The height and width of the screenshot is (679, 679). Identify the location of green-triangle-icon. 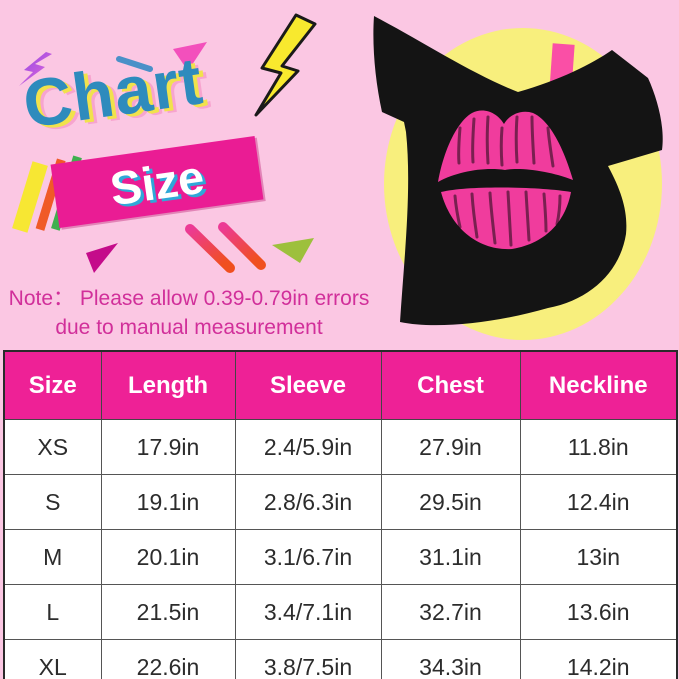
(293, 250).